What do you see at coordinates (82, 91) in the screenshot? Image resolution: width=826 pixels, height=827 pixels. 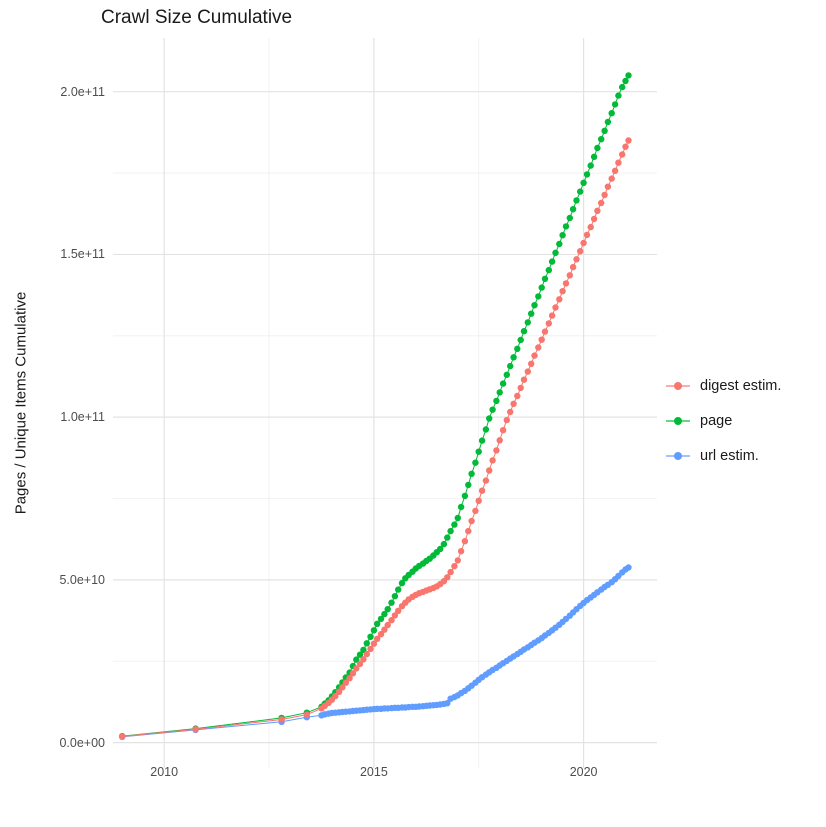 I see `y-tick-label: 2.0e+11` at bounding box center [82, 91].